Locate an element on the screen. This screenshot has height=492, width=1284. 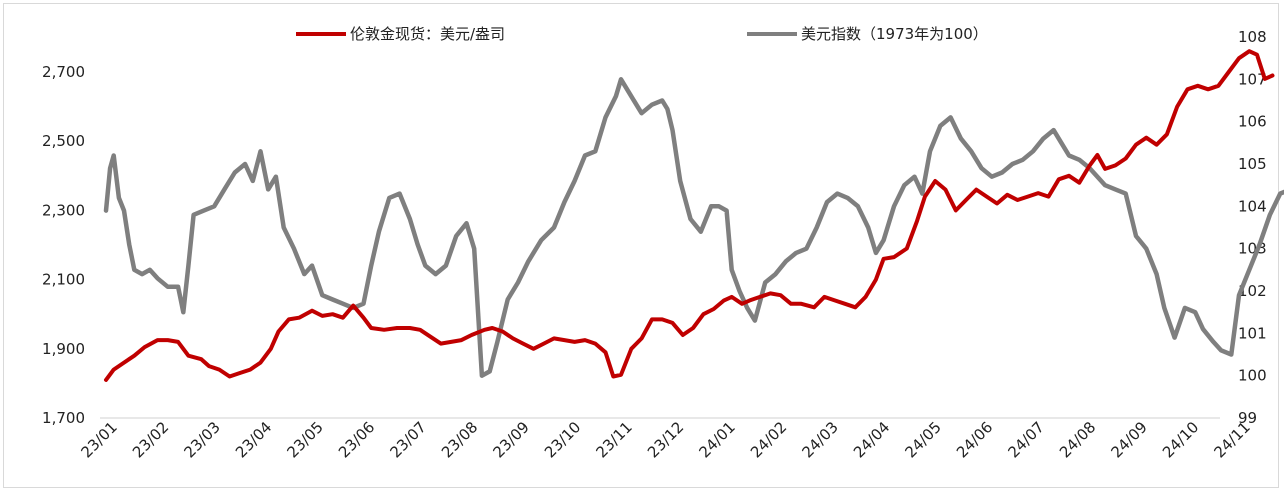
y-left-tick-label: 2,500 is located at coordinates (63, 141).